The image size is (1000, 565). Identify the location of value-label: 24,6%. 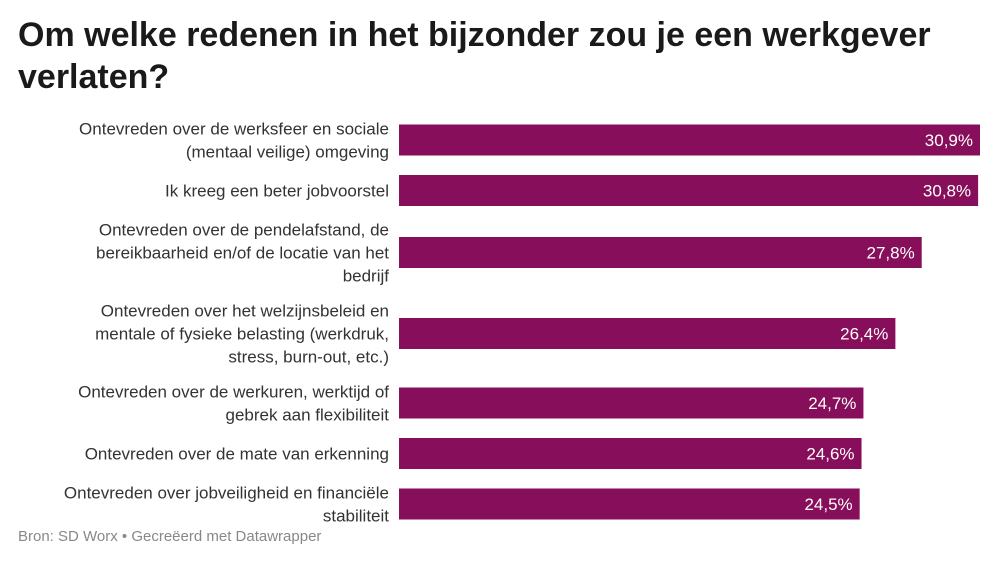
(830, 454).